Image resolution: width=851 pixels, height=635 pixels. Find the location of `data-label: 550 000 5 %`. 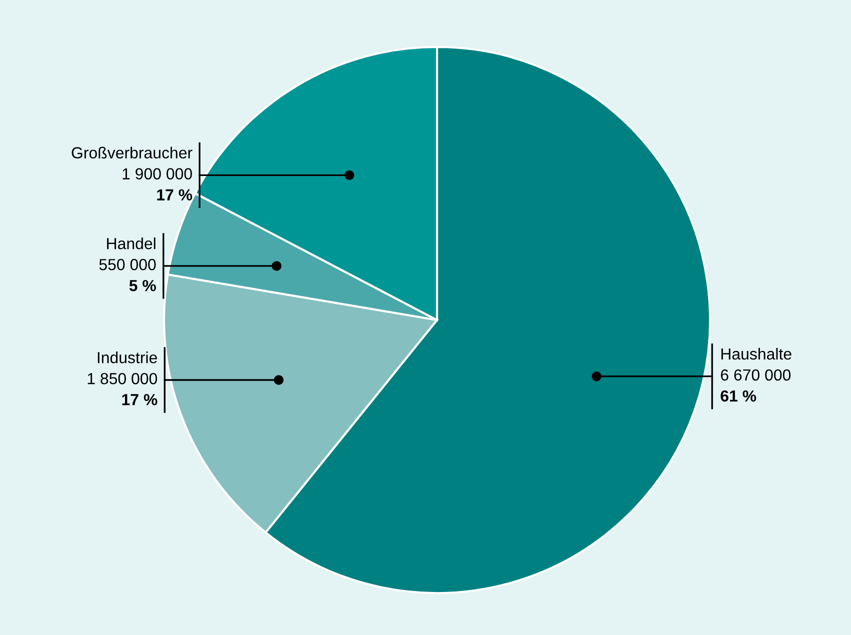

data-label: 550 000 5 % is located at coordinates (127, 275).